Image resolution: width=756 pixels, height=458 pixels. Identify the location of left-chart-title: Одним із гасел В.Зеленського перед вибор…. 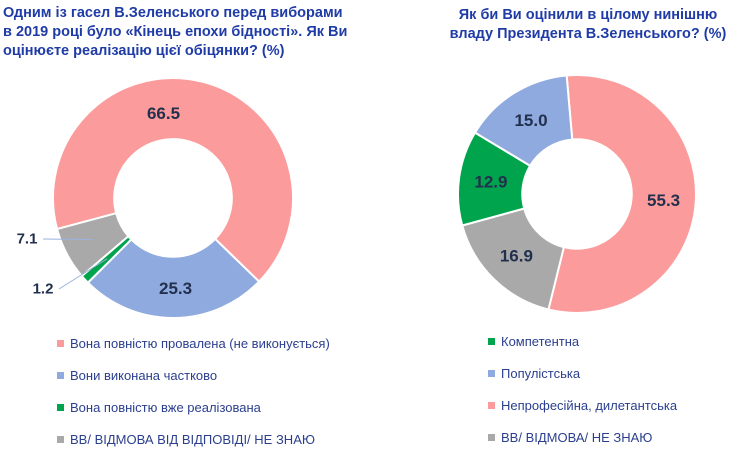
(175, 32).